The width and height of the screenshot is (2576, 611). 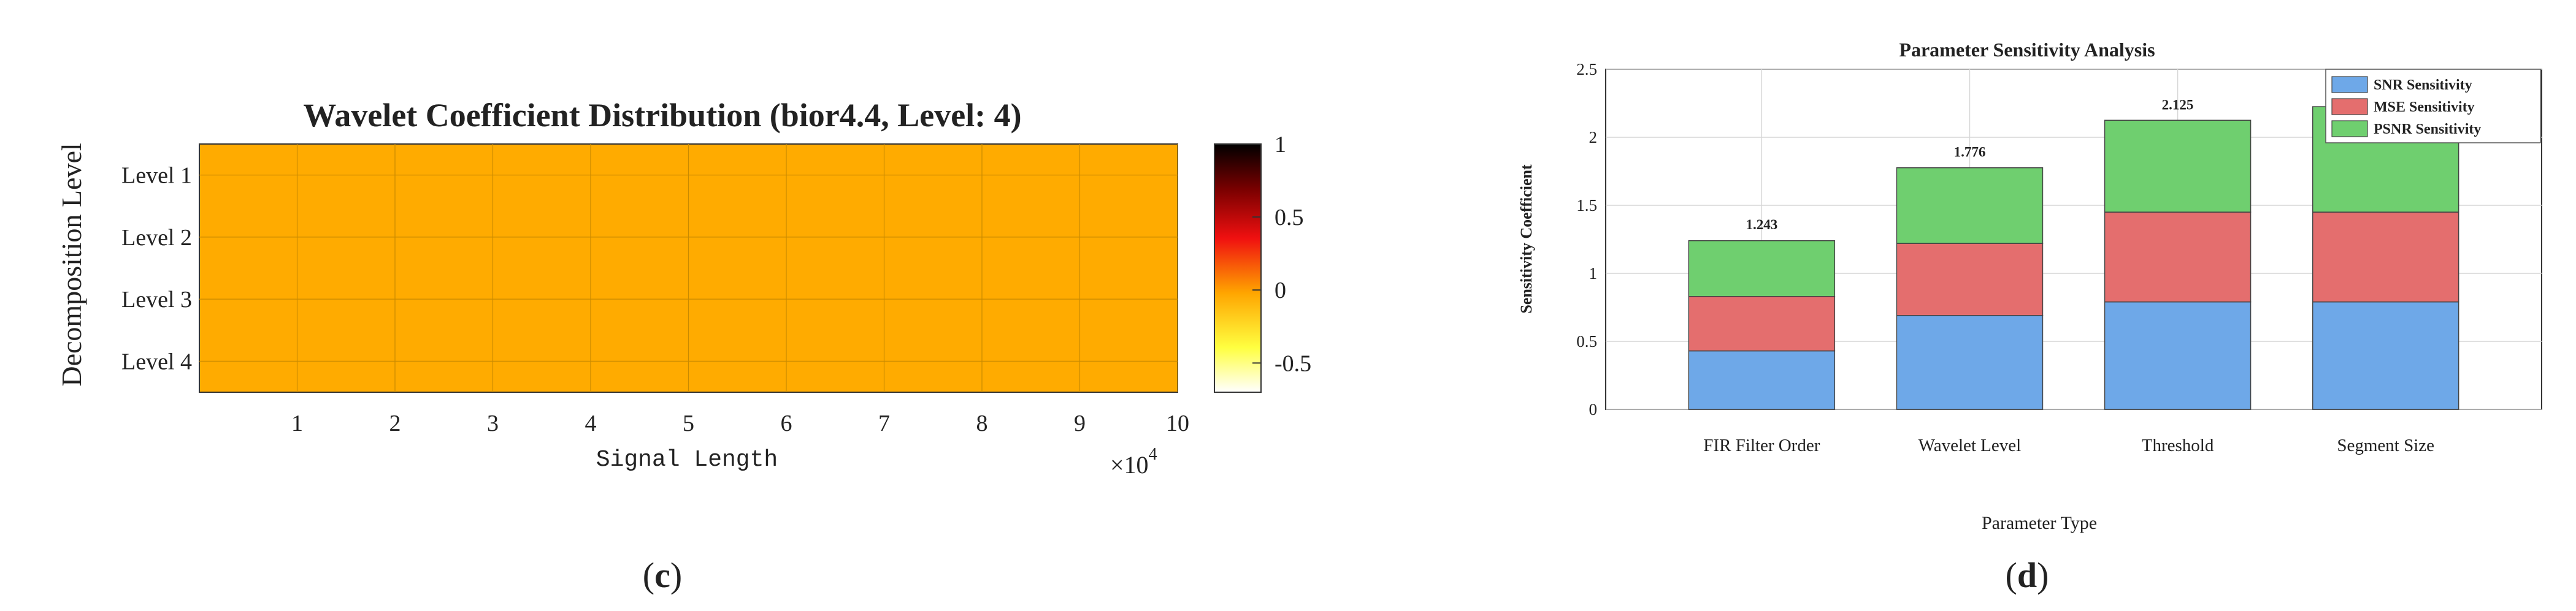 What do you see at coordinates (1153, 454) in the screenshot?
I see `x-axis-multiplier-exponent: 4` at bounding box center [1153, 454].